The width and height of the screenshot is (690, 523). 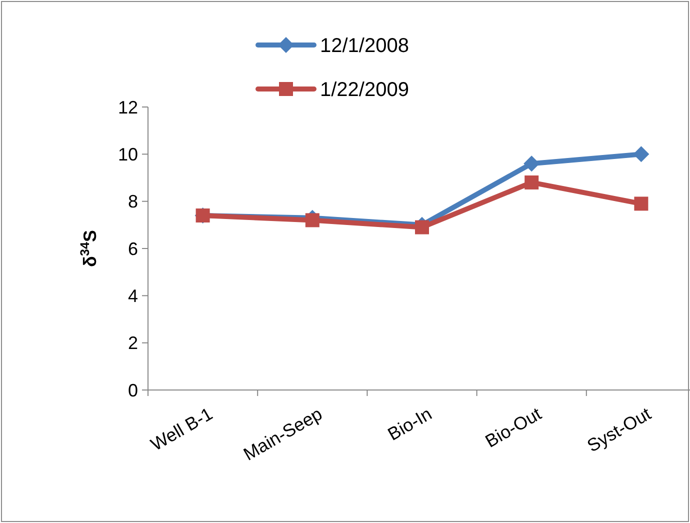 I want to click on y-tick-label: 12, so click(x=128, y=107).